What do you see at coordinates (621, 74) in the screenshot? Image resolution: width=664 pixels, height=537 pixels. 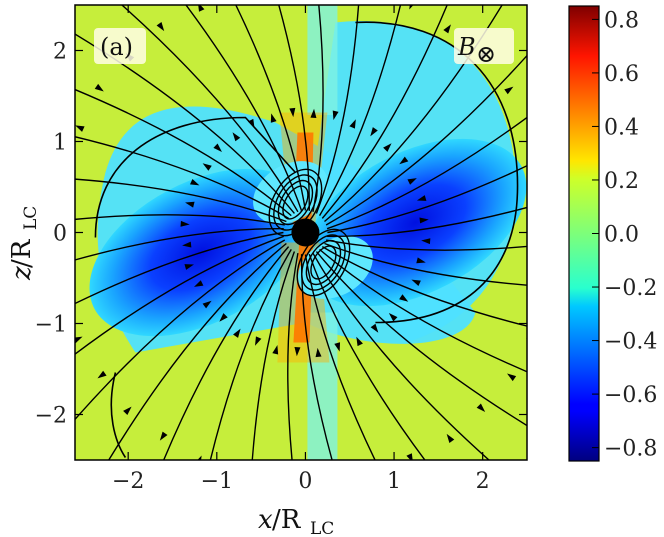 I see `colorbar-tick-label: 0.6` at bounding box center [621, 74].